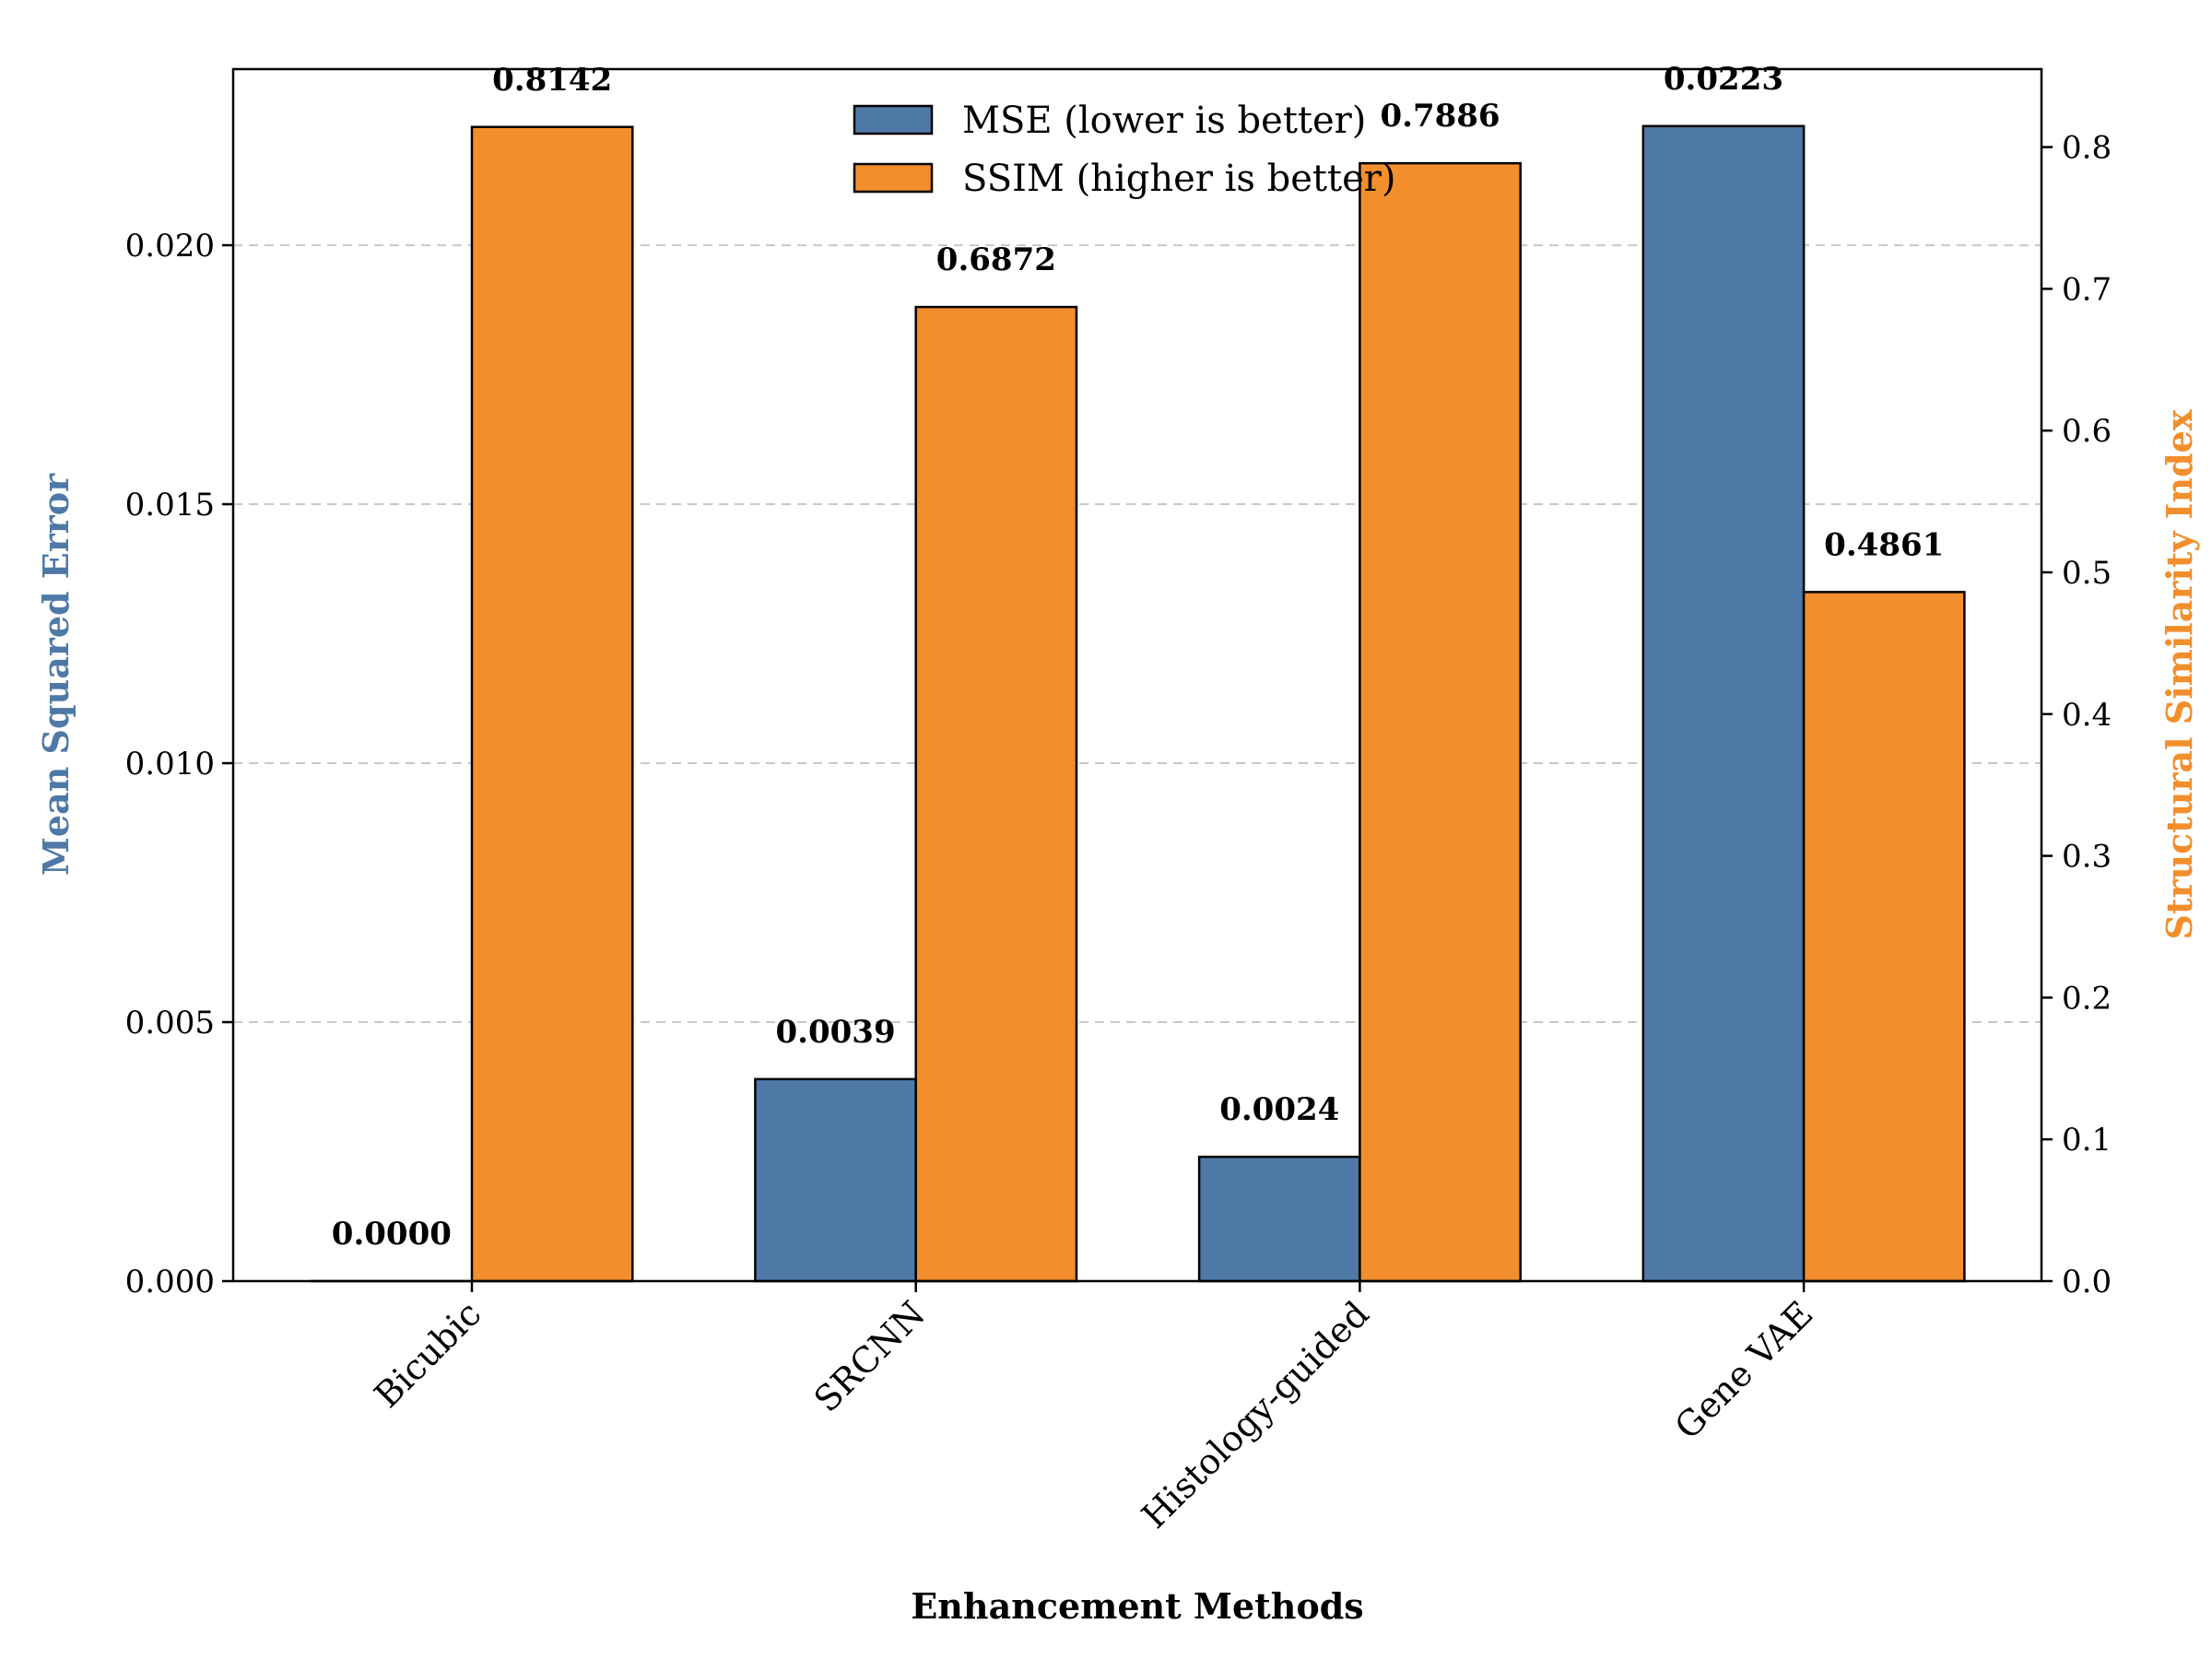  What do you see at coordinates (2087, 998) in the screenshot?
I see `right-tick-label: 0.2` at bounding box center [2087, 998].